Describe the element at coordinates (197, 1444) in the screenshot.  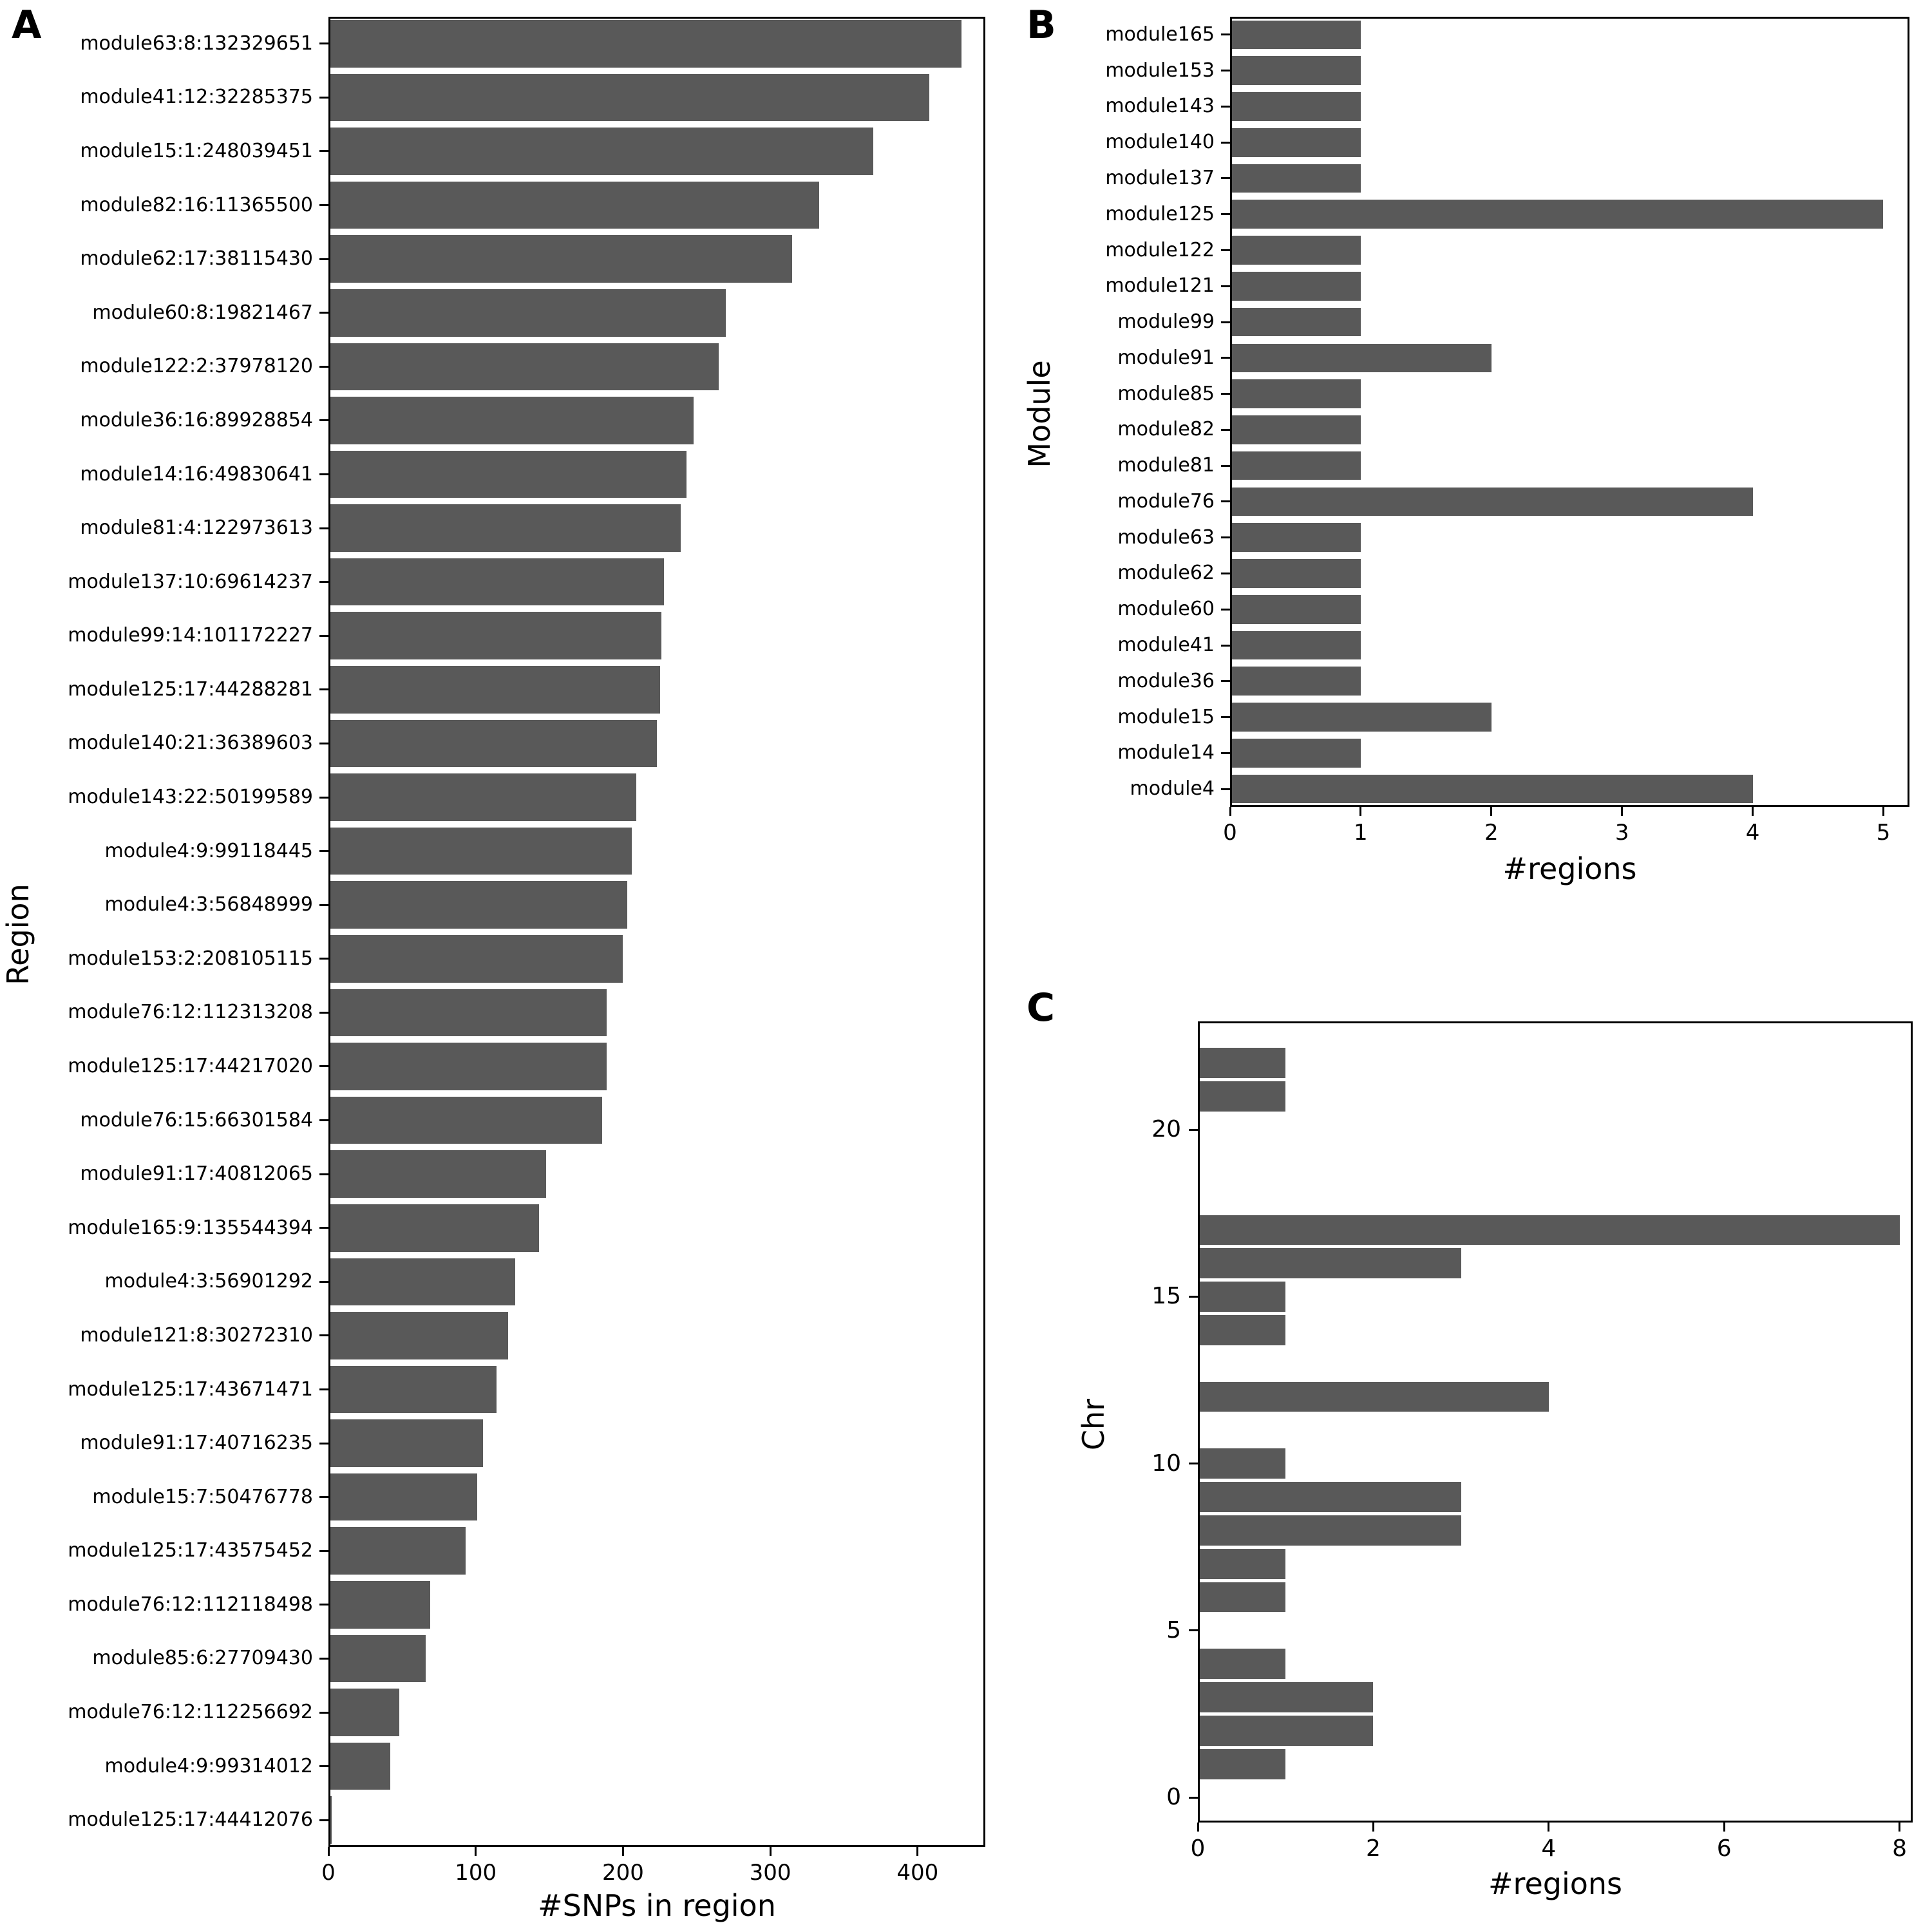
I see `y-tick-label: module91:17:40716235` at that location.